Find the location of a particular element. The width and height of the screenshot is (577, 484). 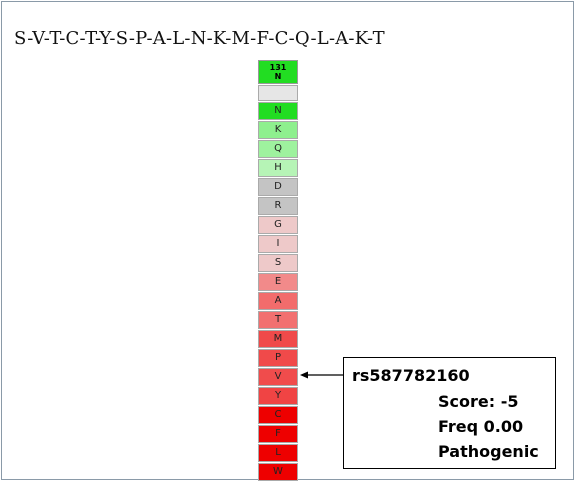

variant-classification: Pathogenic is located at coordinates (488, 451).